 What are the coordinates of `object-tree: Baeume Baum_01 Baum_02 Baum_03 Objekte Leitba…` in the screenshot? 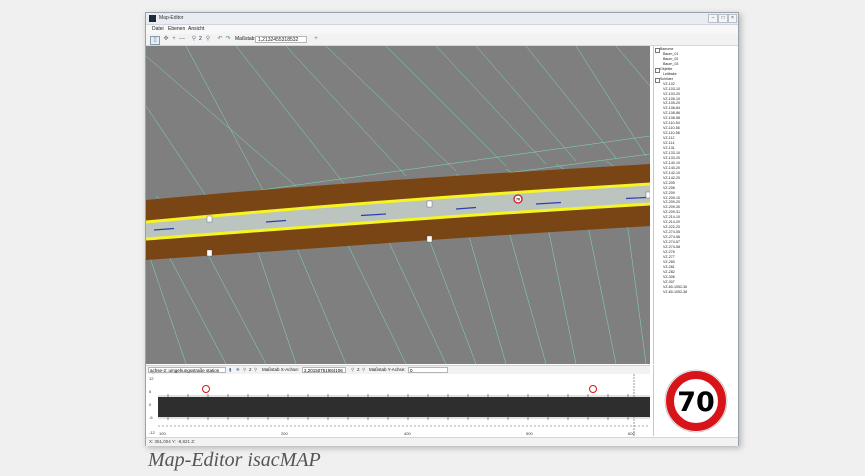 It's located at (695, 205).